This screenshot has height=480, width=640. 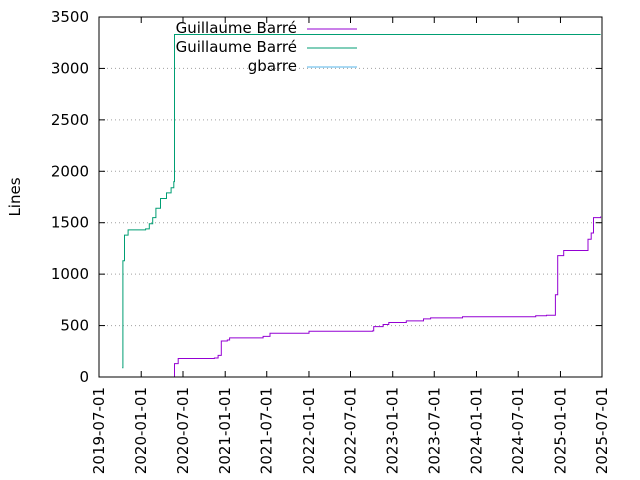 I want to click on x-tick-label: 2025-01-01, so click(x=560, y=430).